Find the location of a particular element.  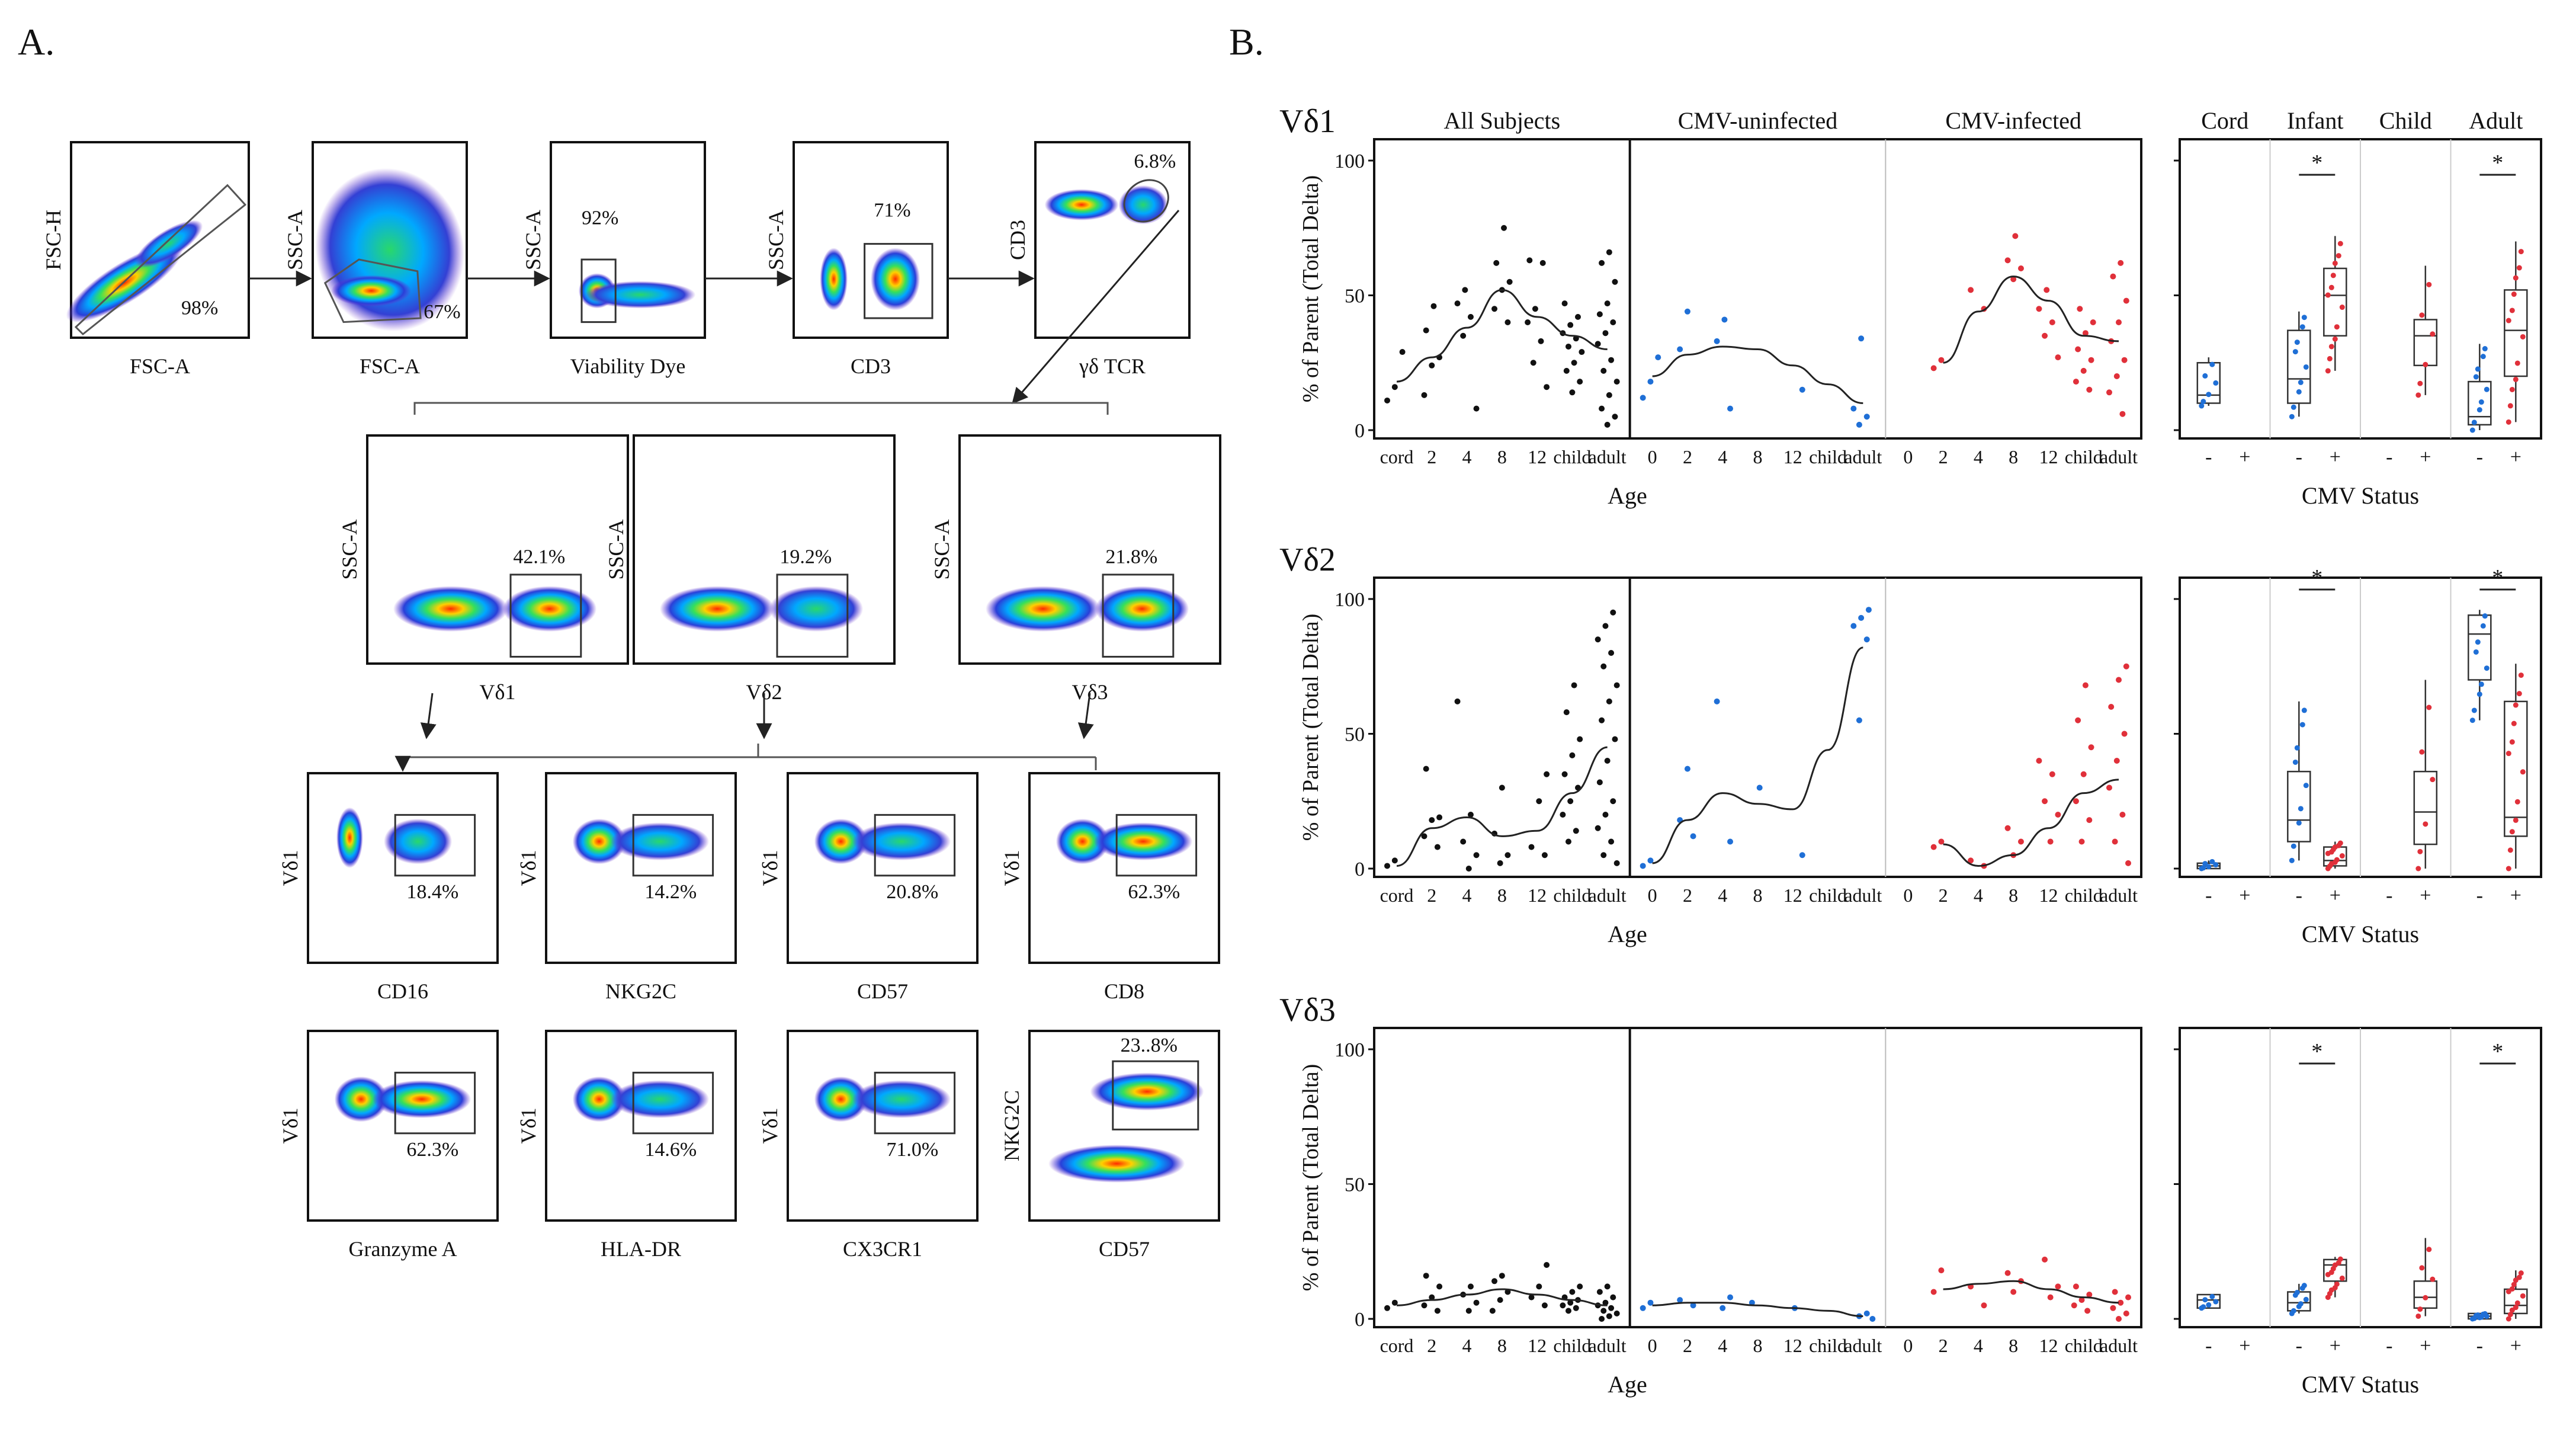

box-group-title: Infant is located at coordinates (2315, 120).